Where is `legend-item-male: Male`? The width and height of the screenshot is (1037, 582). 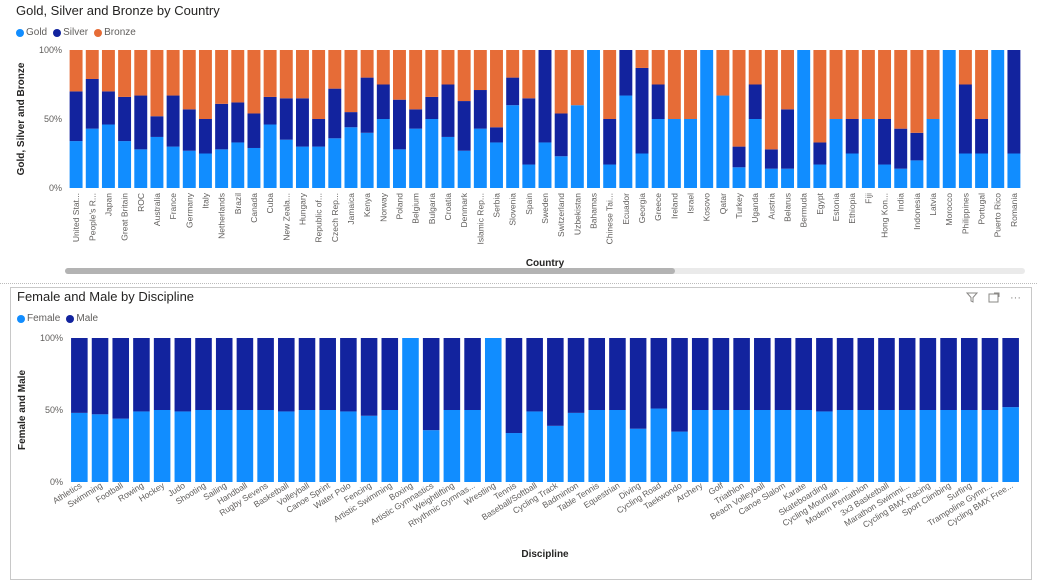 legend-item-male: Male is located at coordinates (82, 318).